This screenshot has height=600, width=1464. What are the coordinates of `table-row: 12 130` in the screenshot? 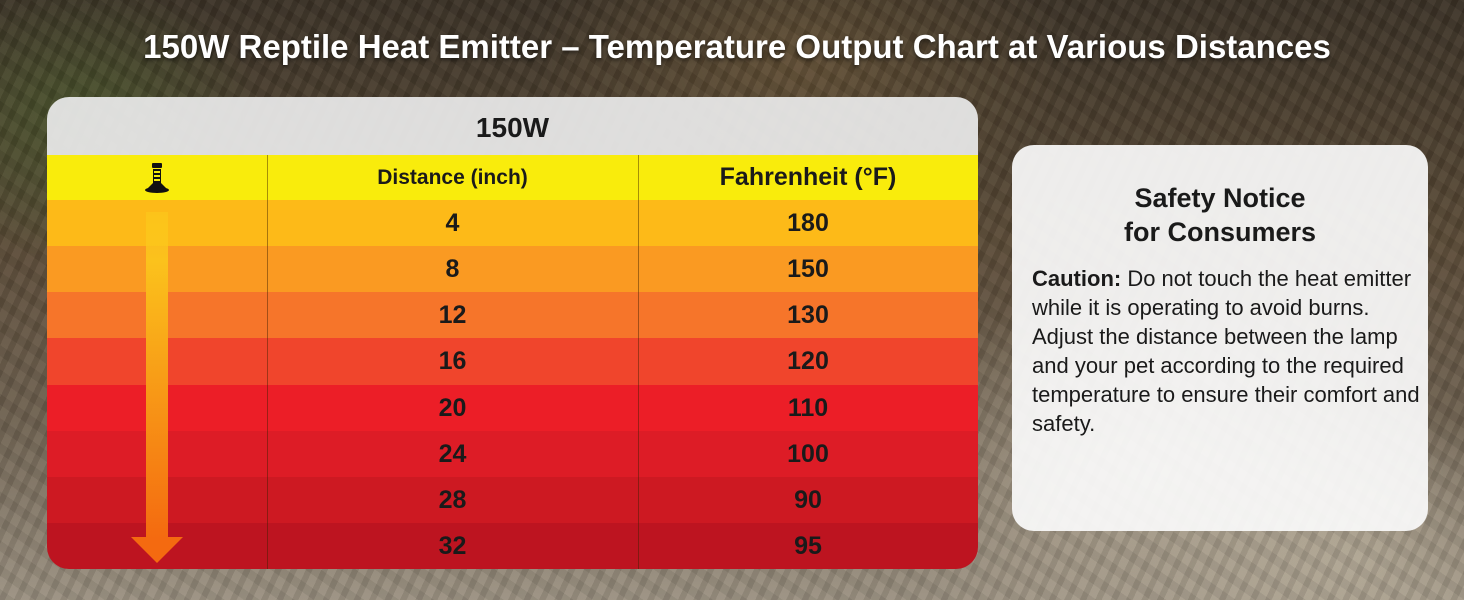 It's located at (512, 315).